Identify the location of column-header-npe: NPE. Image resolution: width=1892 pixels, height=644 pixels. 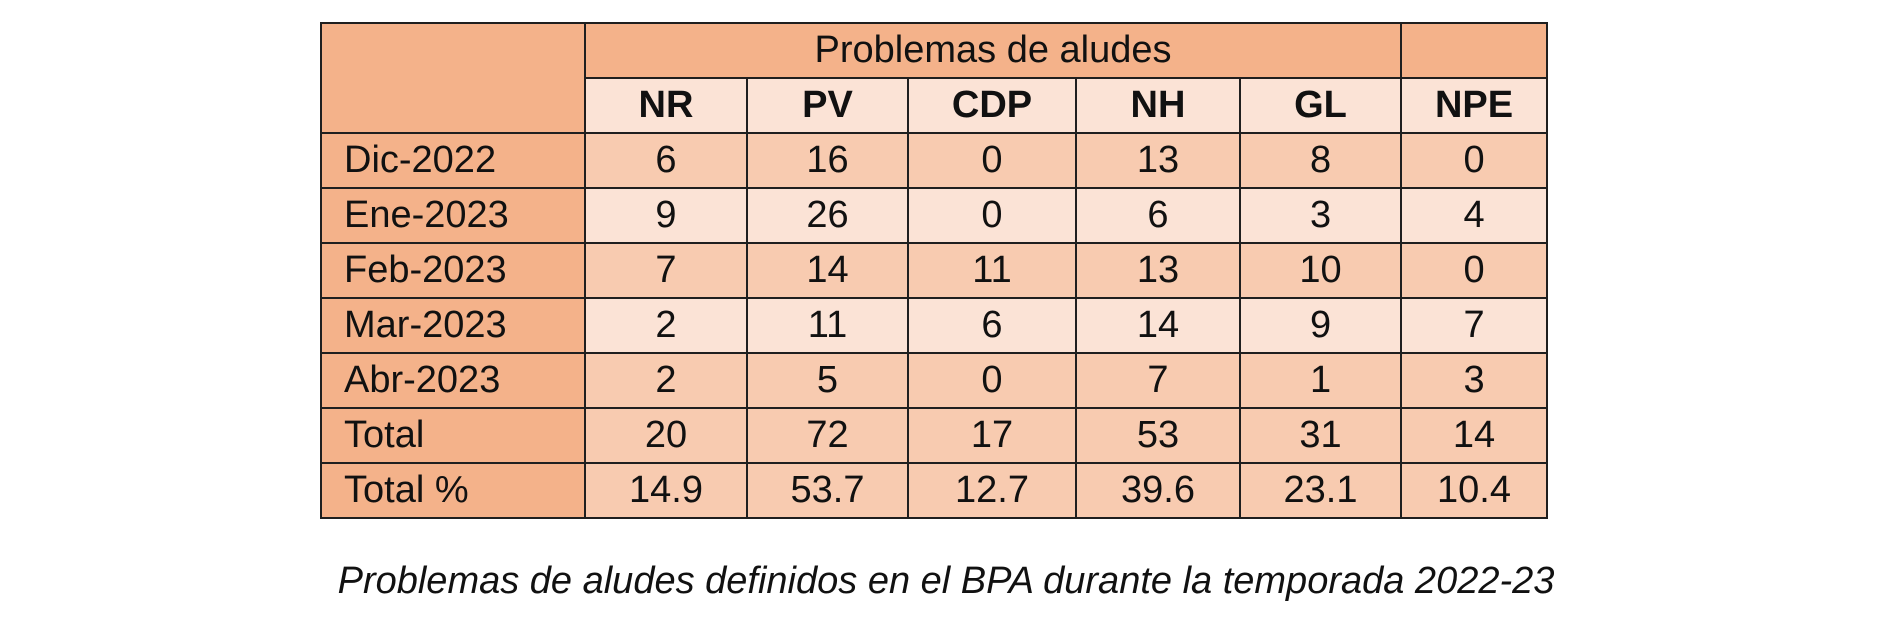
(1474, 105).